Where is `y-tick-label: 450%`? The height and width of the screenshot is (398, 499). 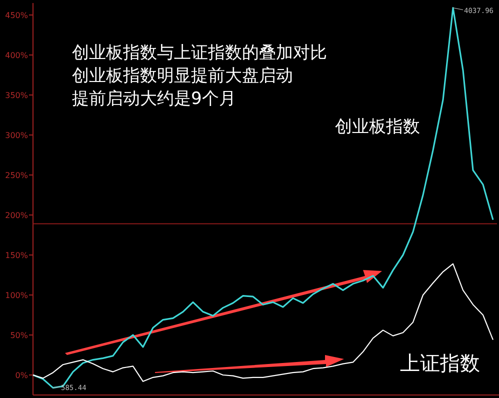 y-tick-label: 450% is located at coordinates (16, 15).